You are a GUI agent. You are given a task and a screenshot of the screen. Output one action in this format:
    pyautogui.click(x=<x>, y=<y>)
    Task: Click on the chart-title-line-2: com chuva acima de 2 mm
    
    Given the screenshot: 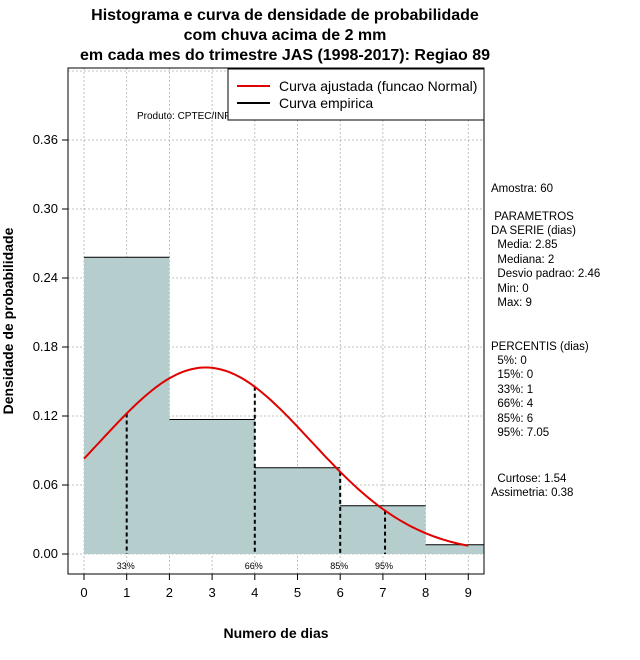 What is the action you would take?
    pyautogui.click(x=285, y=35)
    